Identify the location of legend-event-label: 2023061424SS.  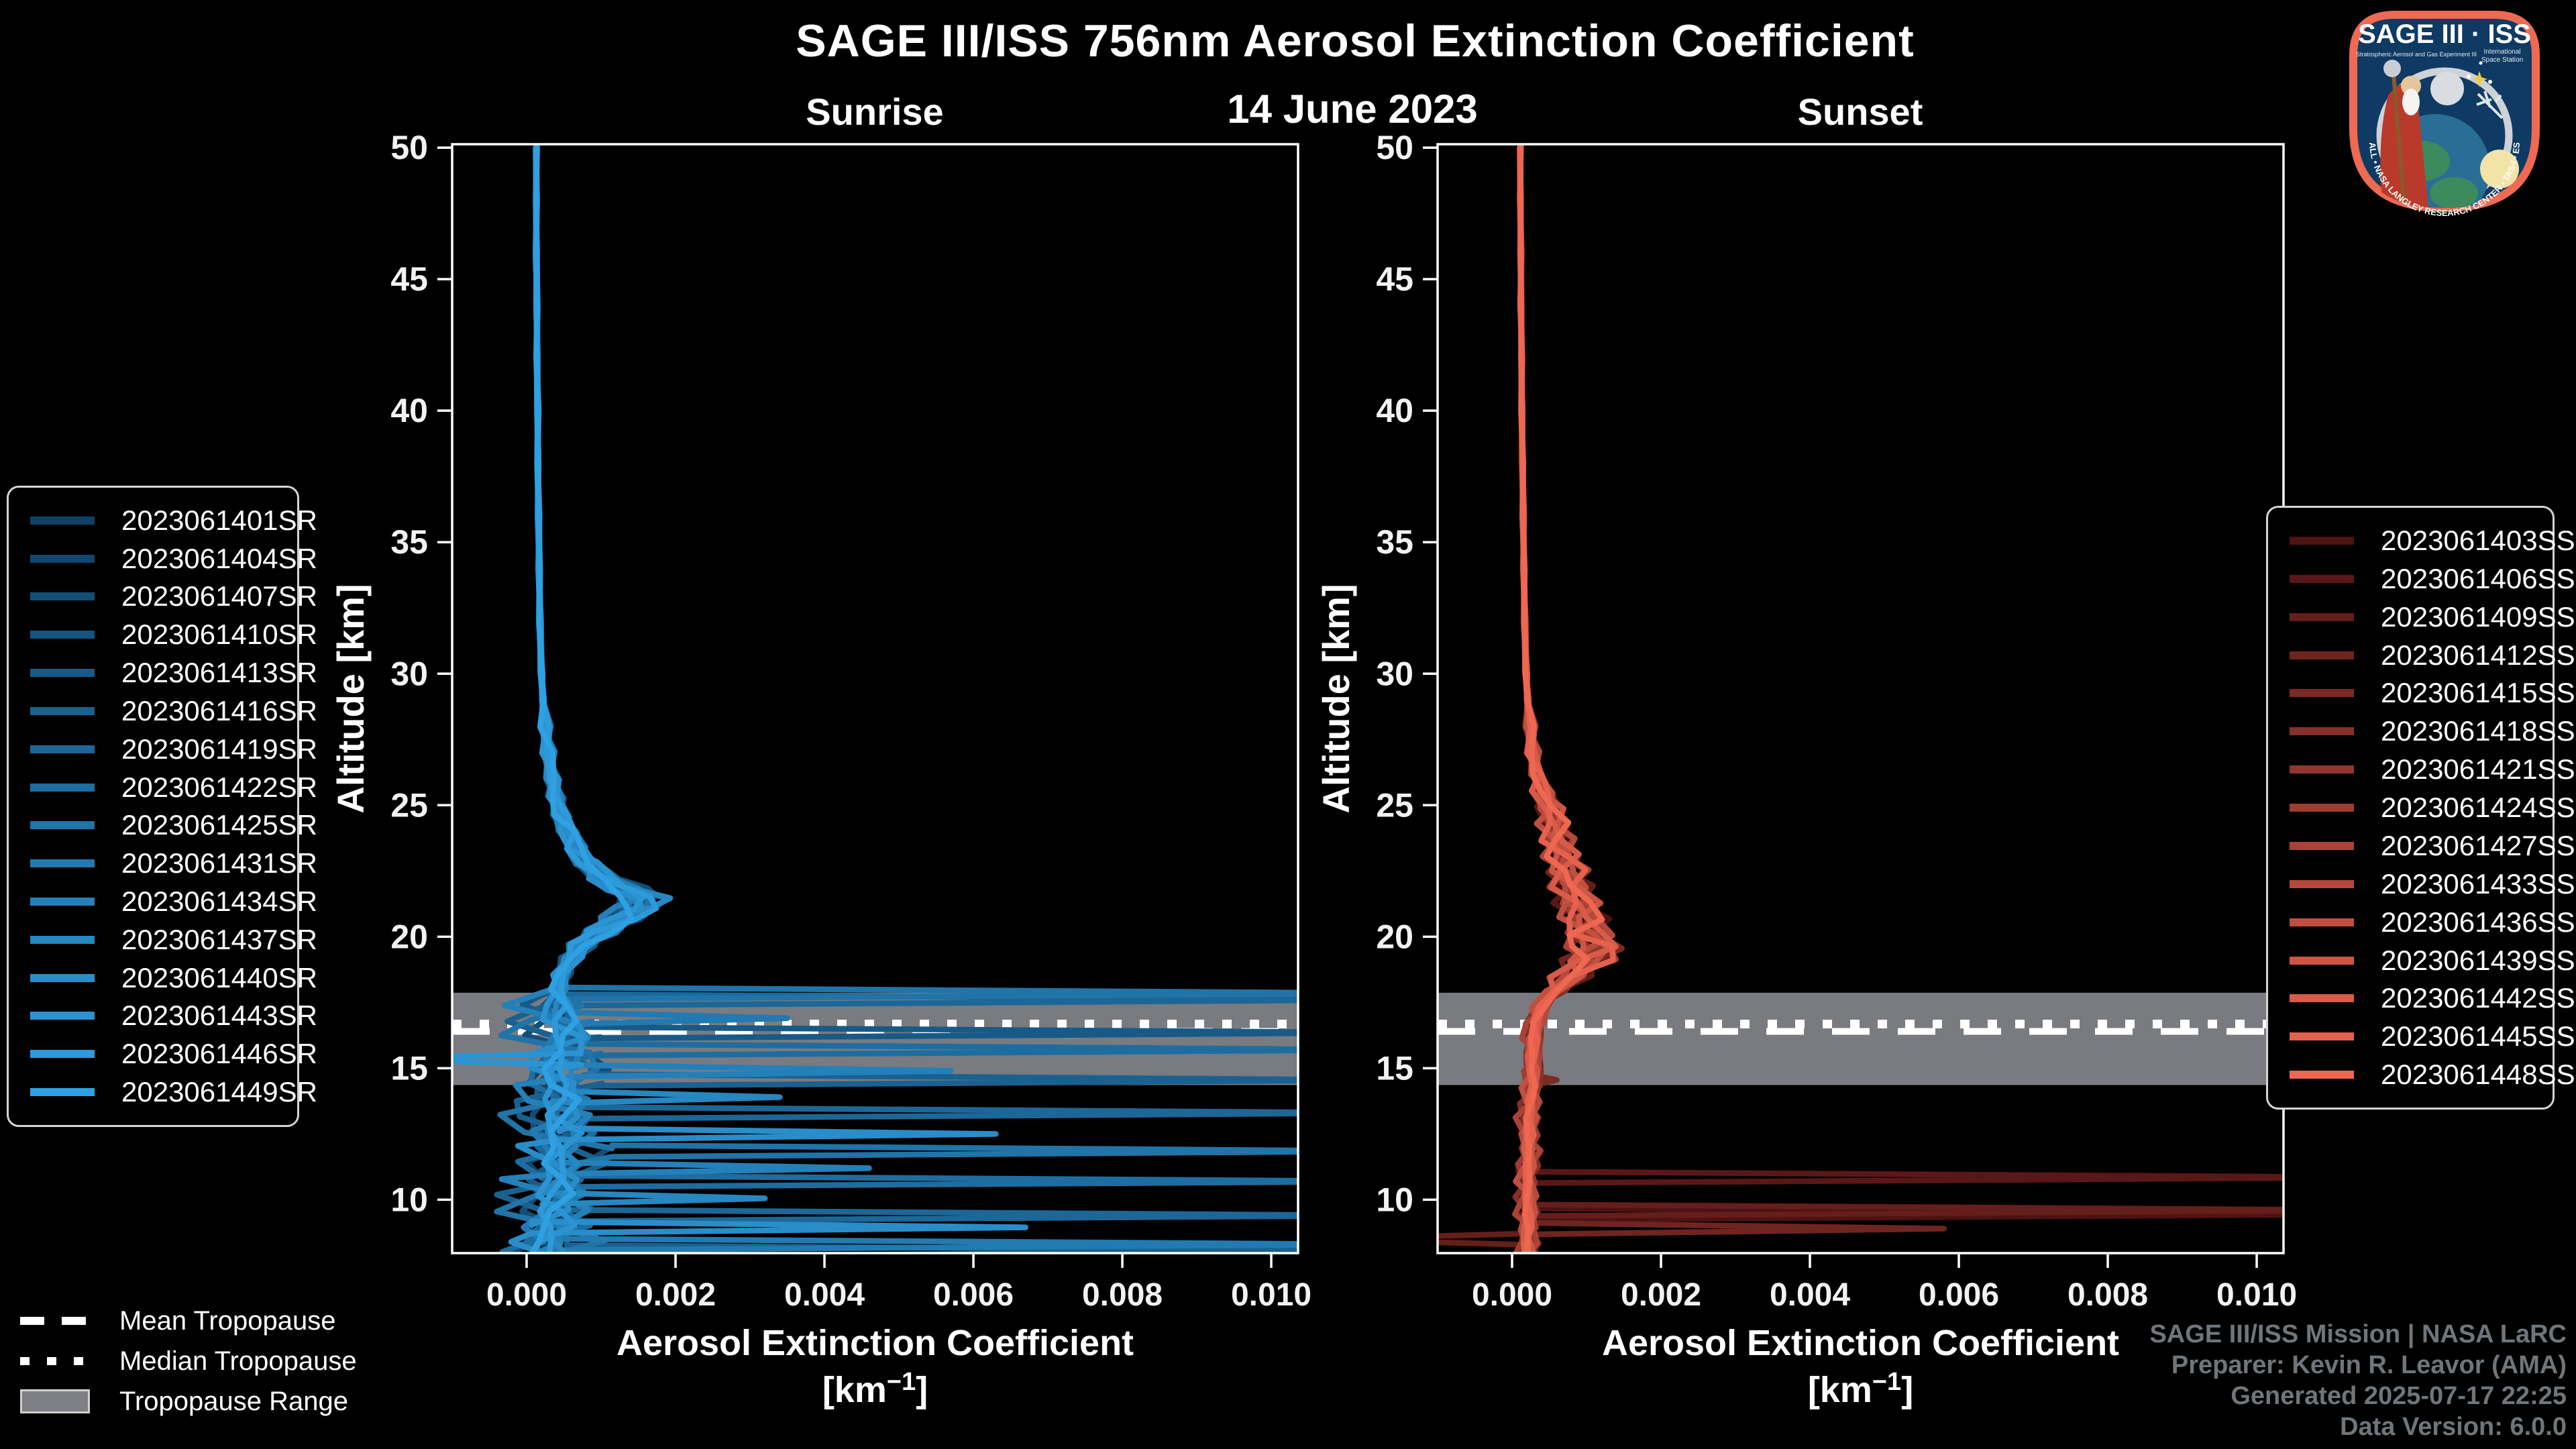
(2478, 807).